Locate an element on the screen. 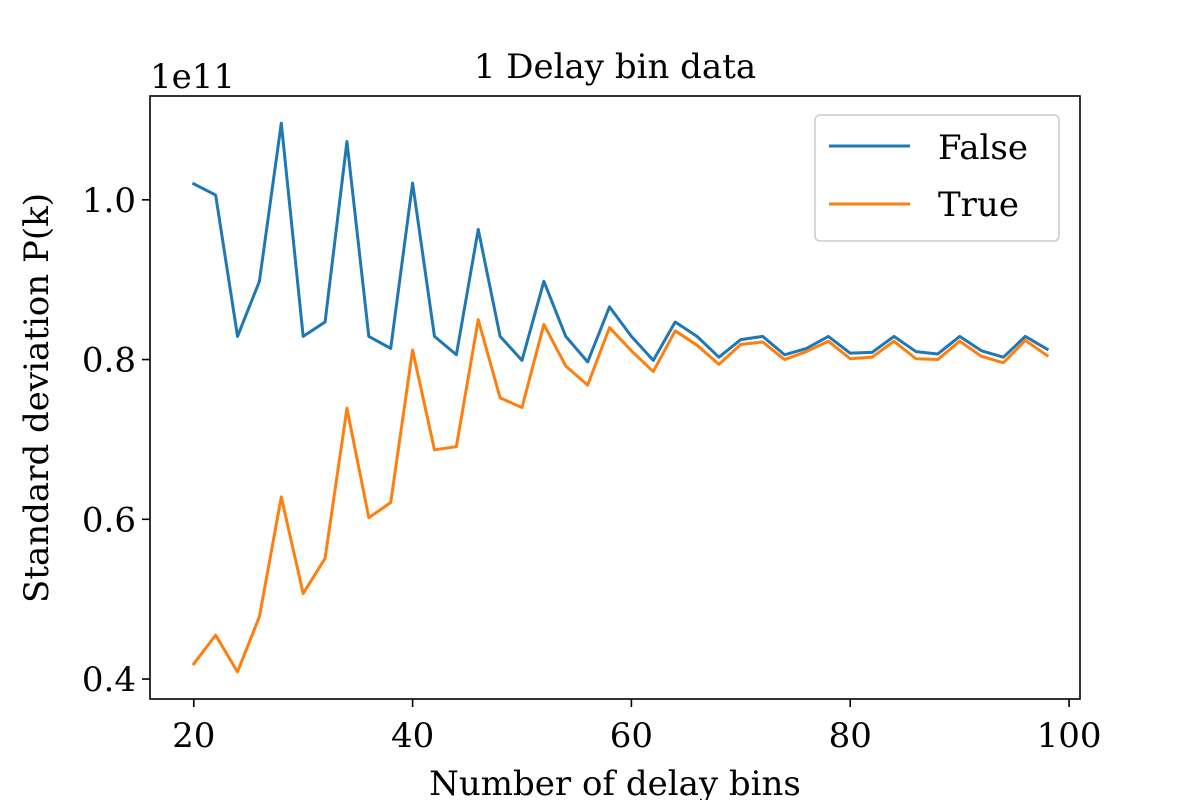 The width and height of the screenshot is (1200, 800). chart-title: 1 Delay bin data is located at coordinates (615, 67).